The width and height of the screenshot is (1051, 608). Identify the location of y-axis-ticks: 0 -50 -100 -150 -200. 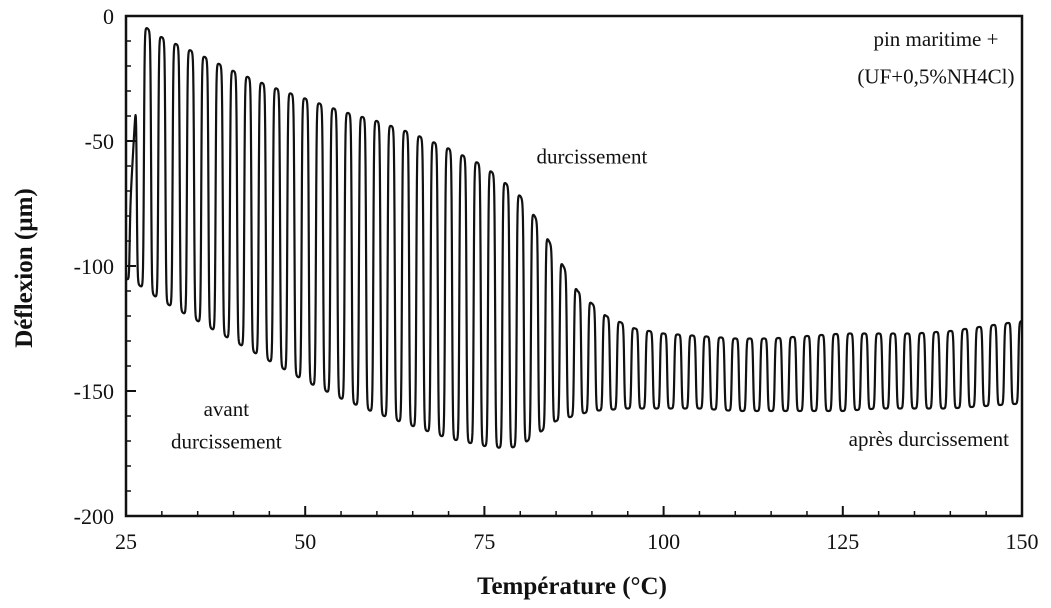
(105, 266).